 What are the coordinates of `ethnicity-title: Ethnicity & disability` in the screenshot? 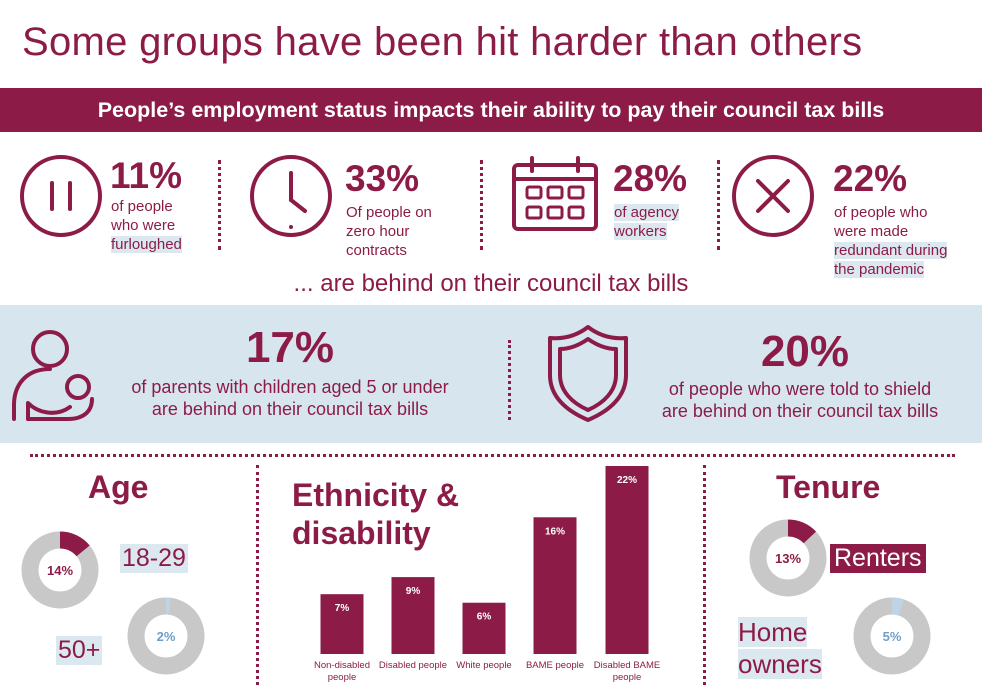 It's located at (375, 514).